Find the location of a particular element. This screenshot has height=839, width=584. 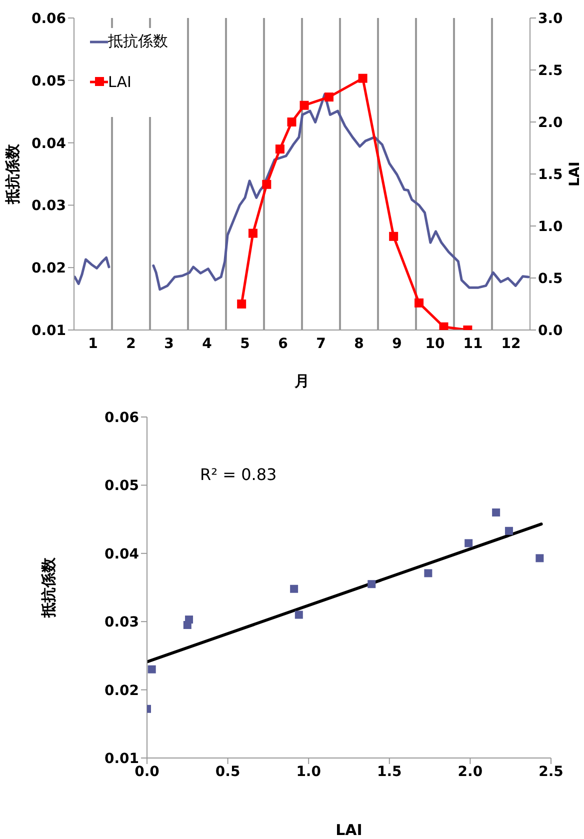

legend-label: LAI is located at coordinates (120, 82).